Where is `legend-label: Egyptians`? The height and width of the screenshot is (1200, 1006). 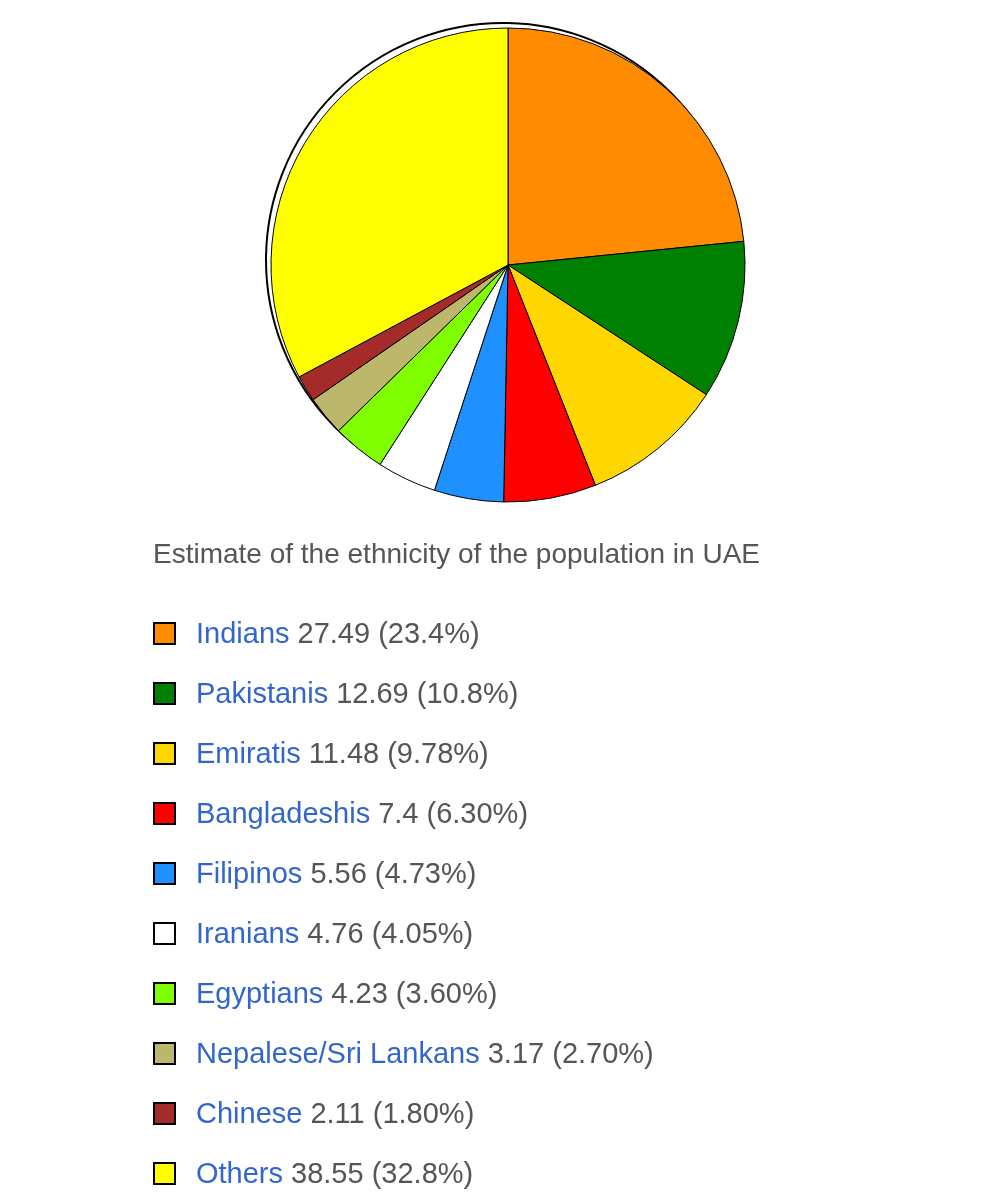 legend-label: Egyptians is located at coordinates (260, 993).